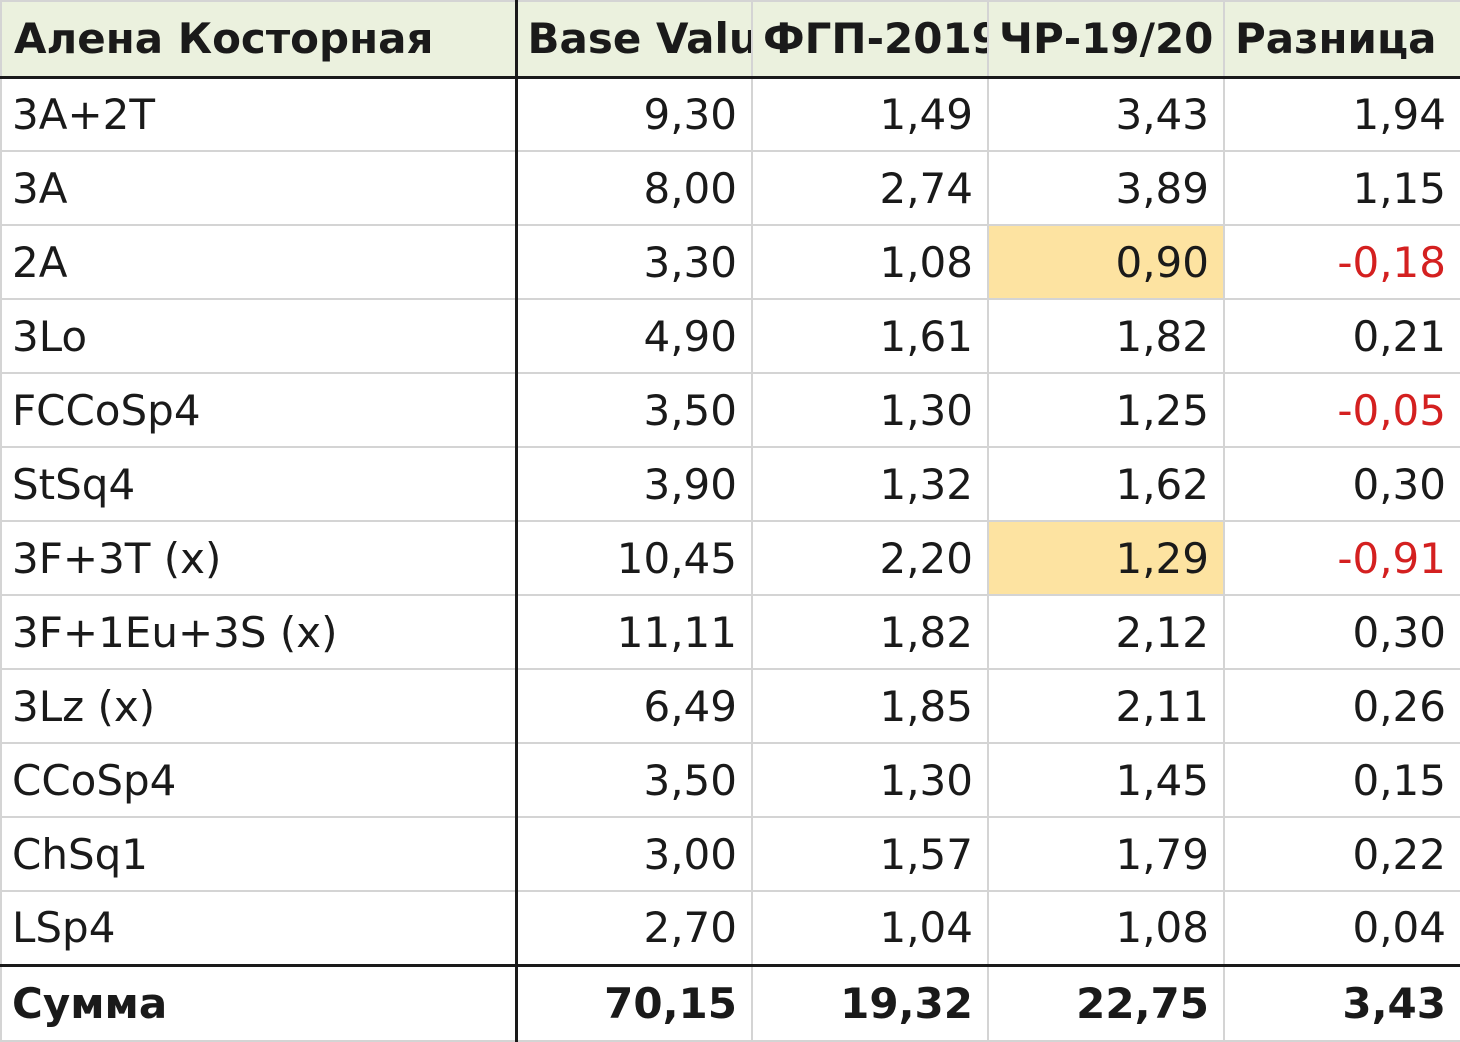 Image resolution: width=1460 pixels, height=1042 pixels. Describe the element at coordinates (1341, 410) in the screenshot. I see `diff-cell: -0,05` at that location.